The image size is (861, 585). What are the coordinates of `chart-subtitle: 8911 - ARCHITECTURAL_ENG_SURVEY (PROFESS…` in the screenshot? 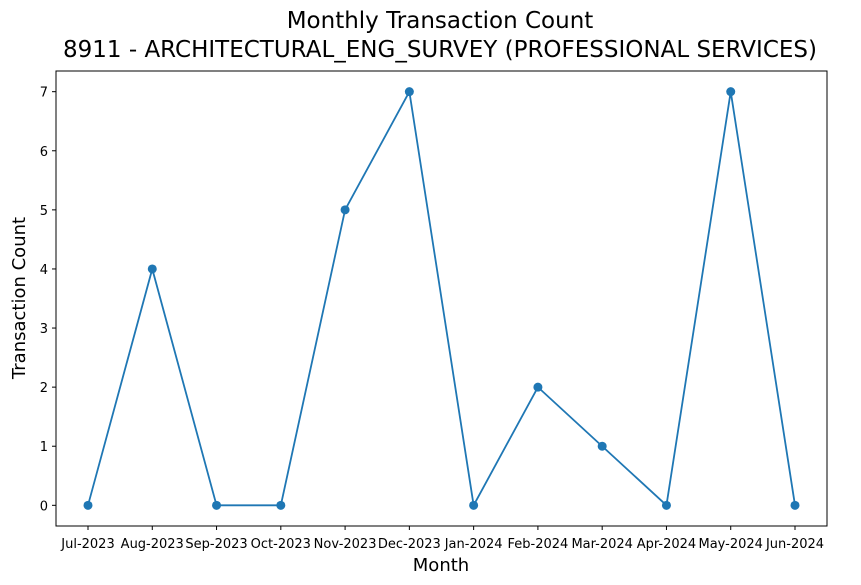 It's located at (440, 50).